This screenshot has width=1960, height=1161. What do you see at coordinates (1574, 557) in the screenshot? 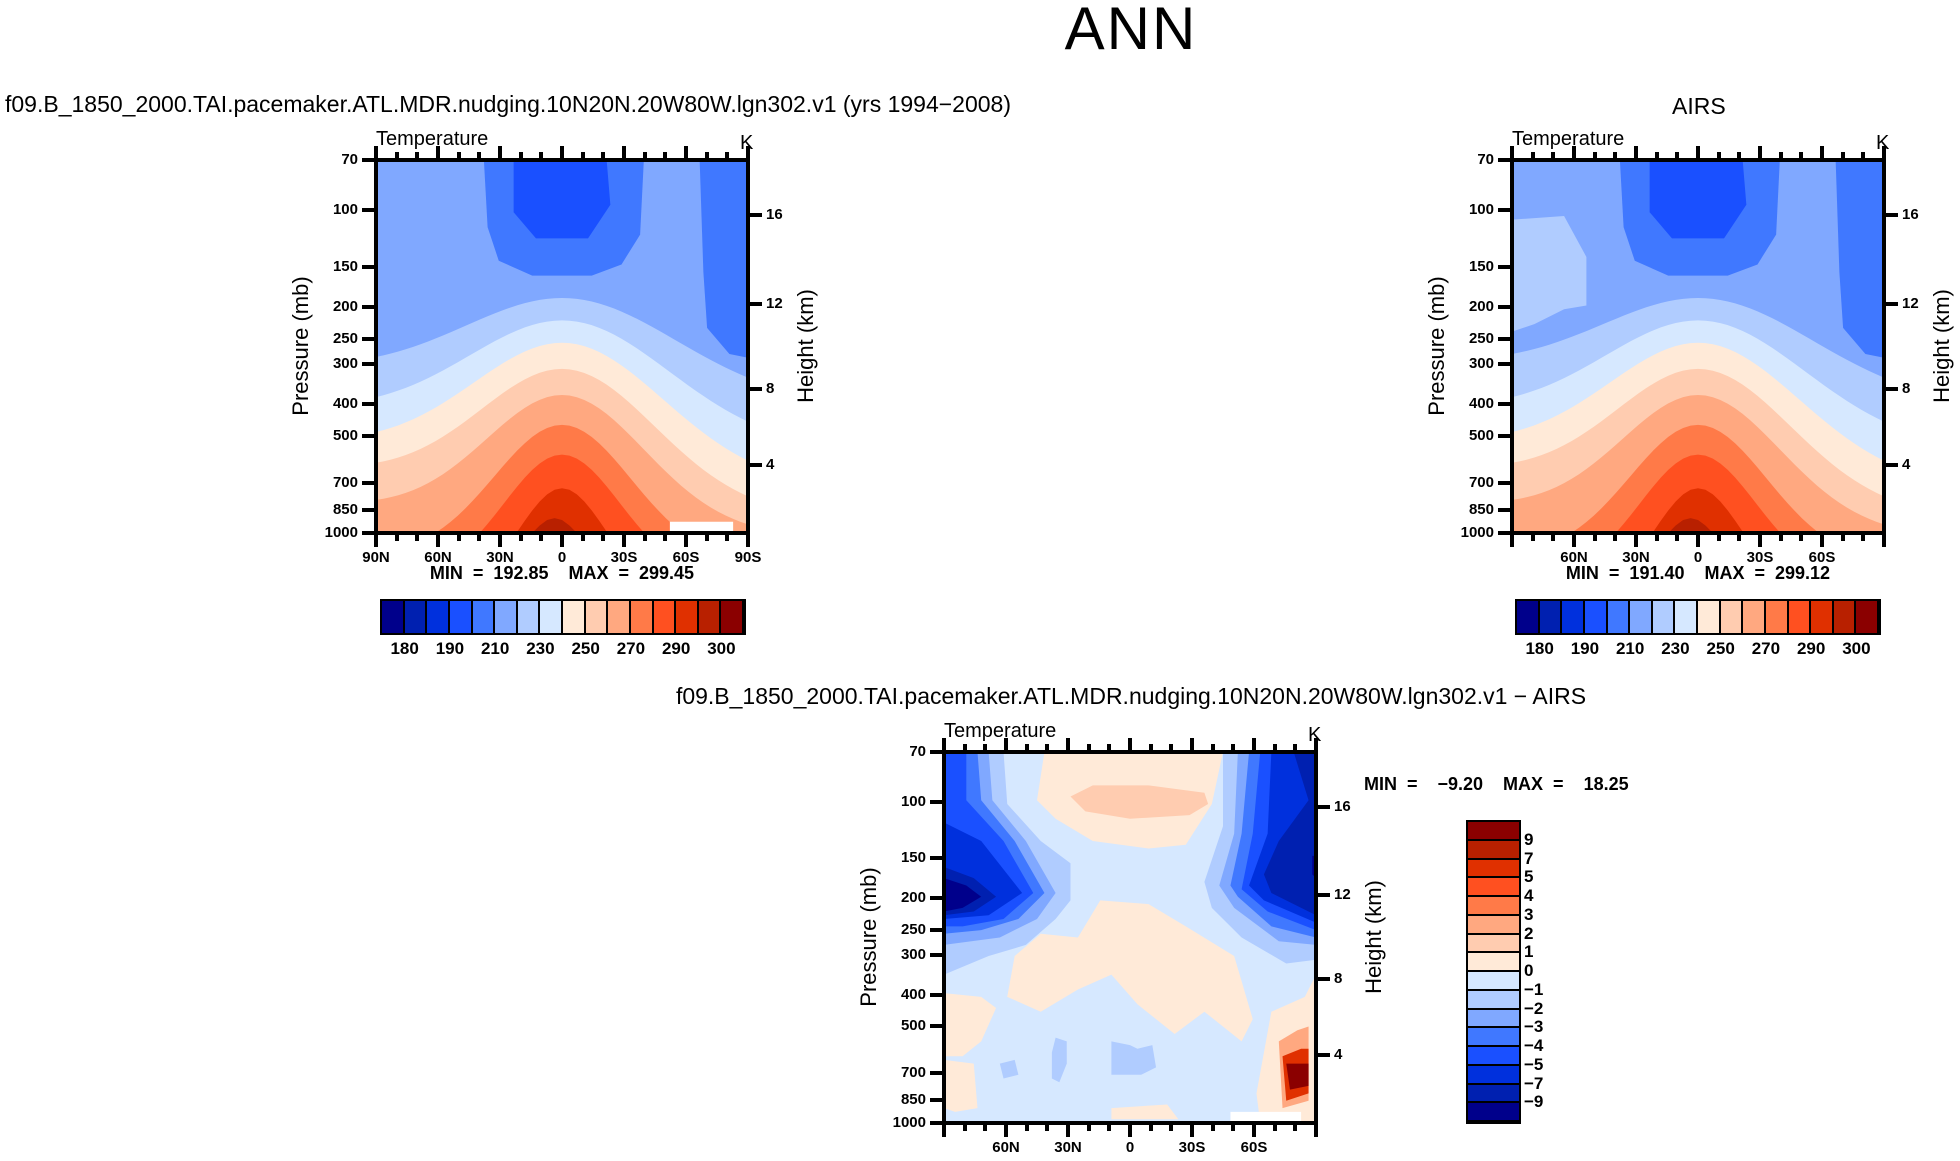
I see `x-tick-label: 60N` at bounding box center [1574, 557].